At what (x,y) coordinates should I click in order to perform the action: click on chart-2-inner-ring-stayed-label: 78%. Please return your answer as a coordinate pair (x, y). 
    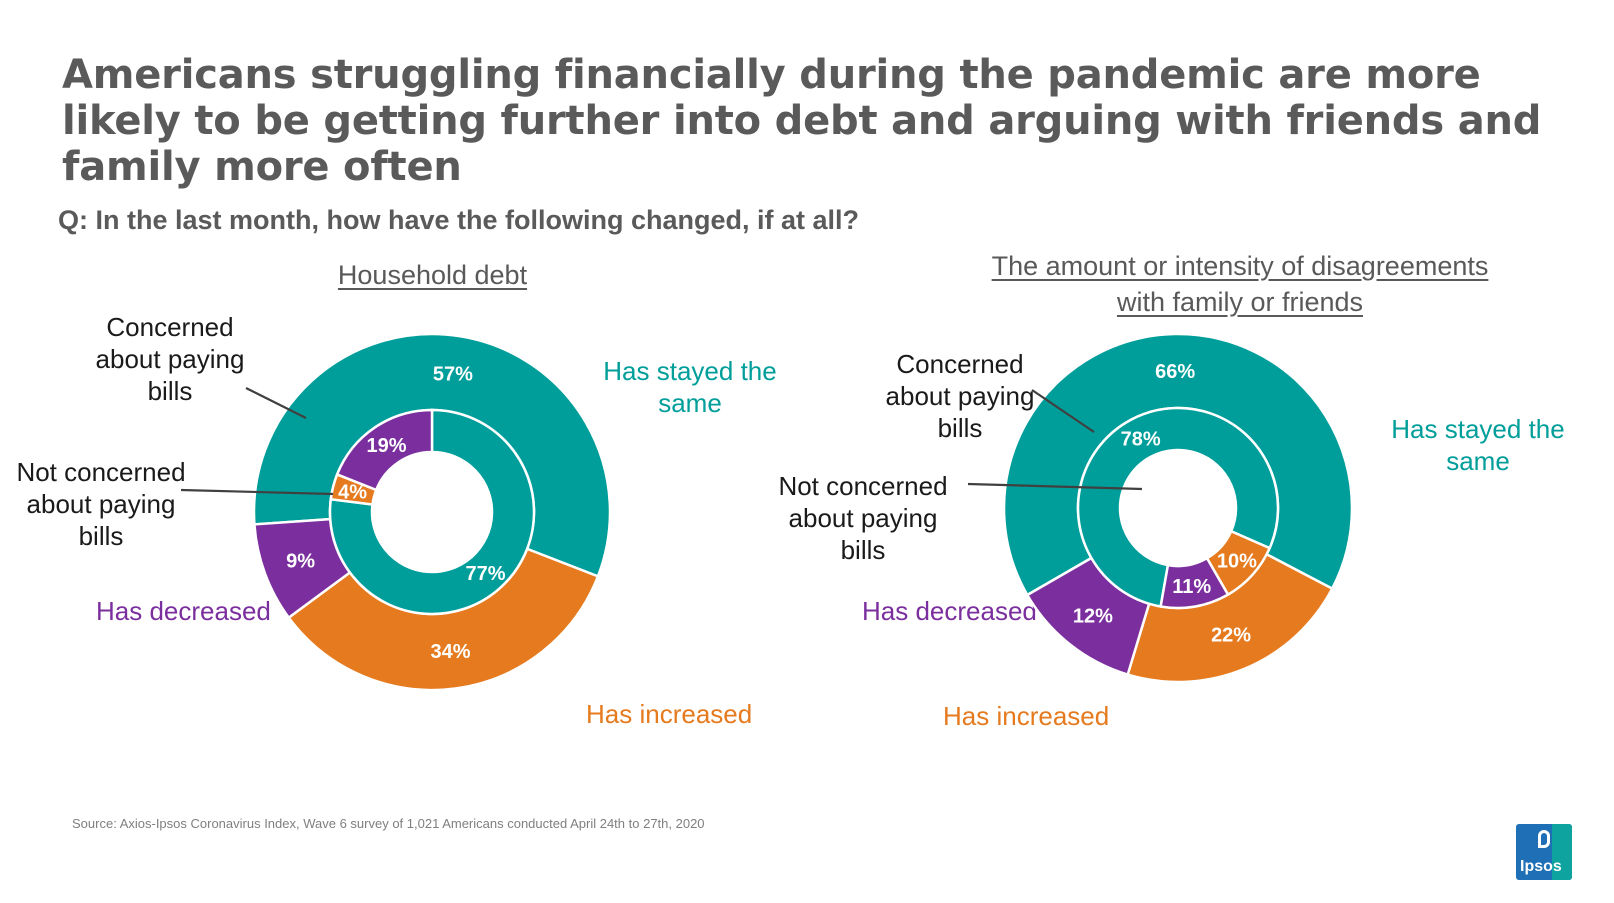
    Looking at the image, I should click on (1141, 439).